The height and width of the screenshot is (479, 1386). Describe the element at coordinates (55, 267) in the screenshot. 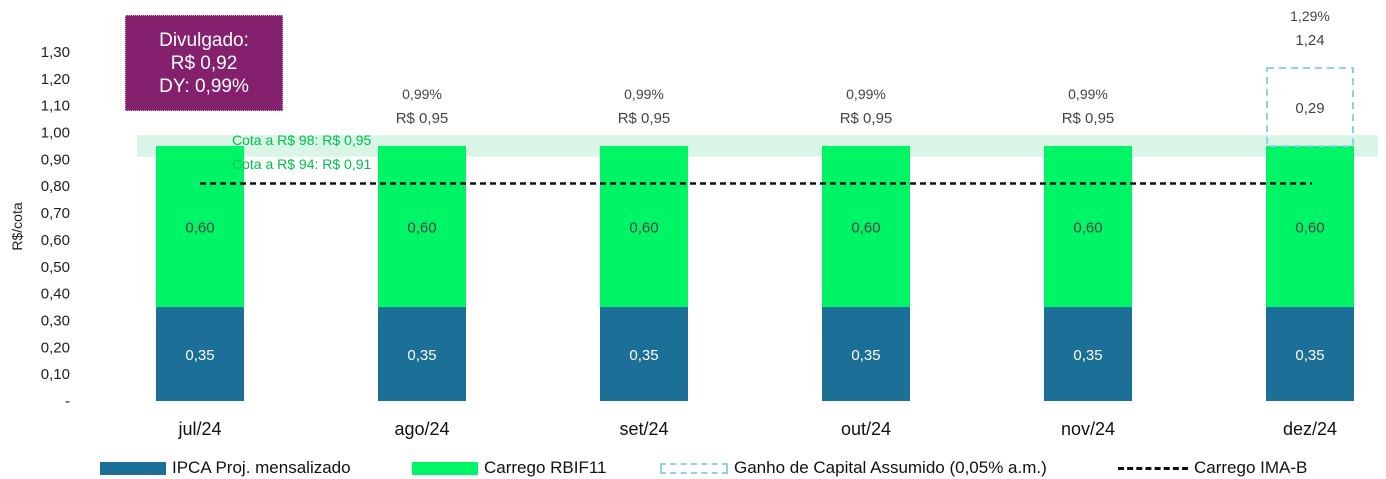

I see `y-tick-label: 0,50` at that location.